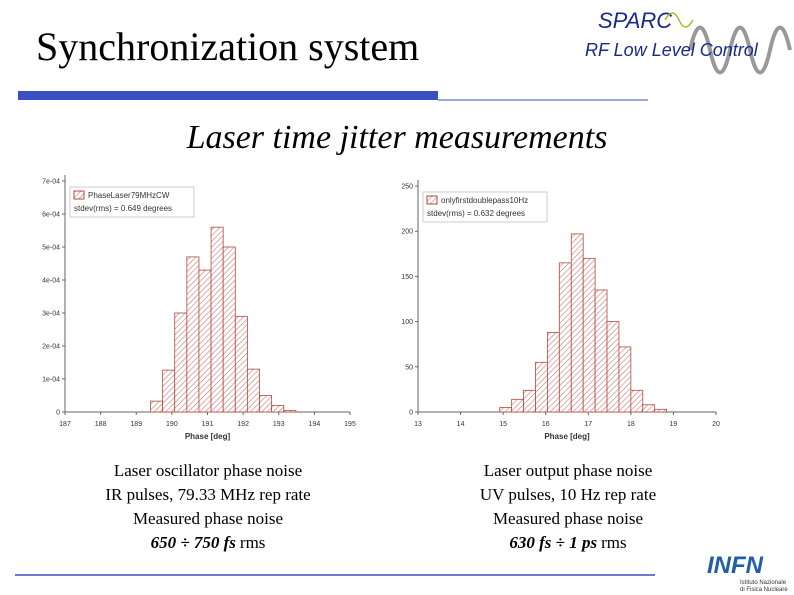 The image size is (794, 595). I want to click on x-tick-label: 194, so click(315, 424).